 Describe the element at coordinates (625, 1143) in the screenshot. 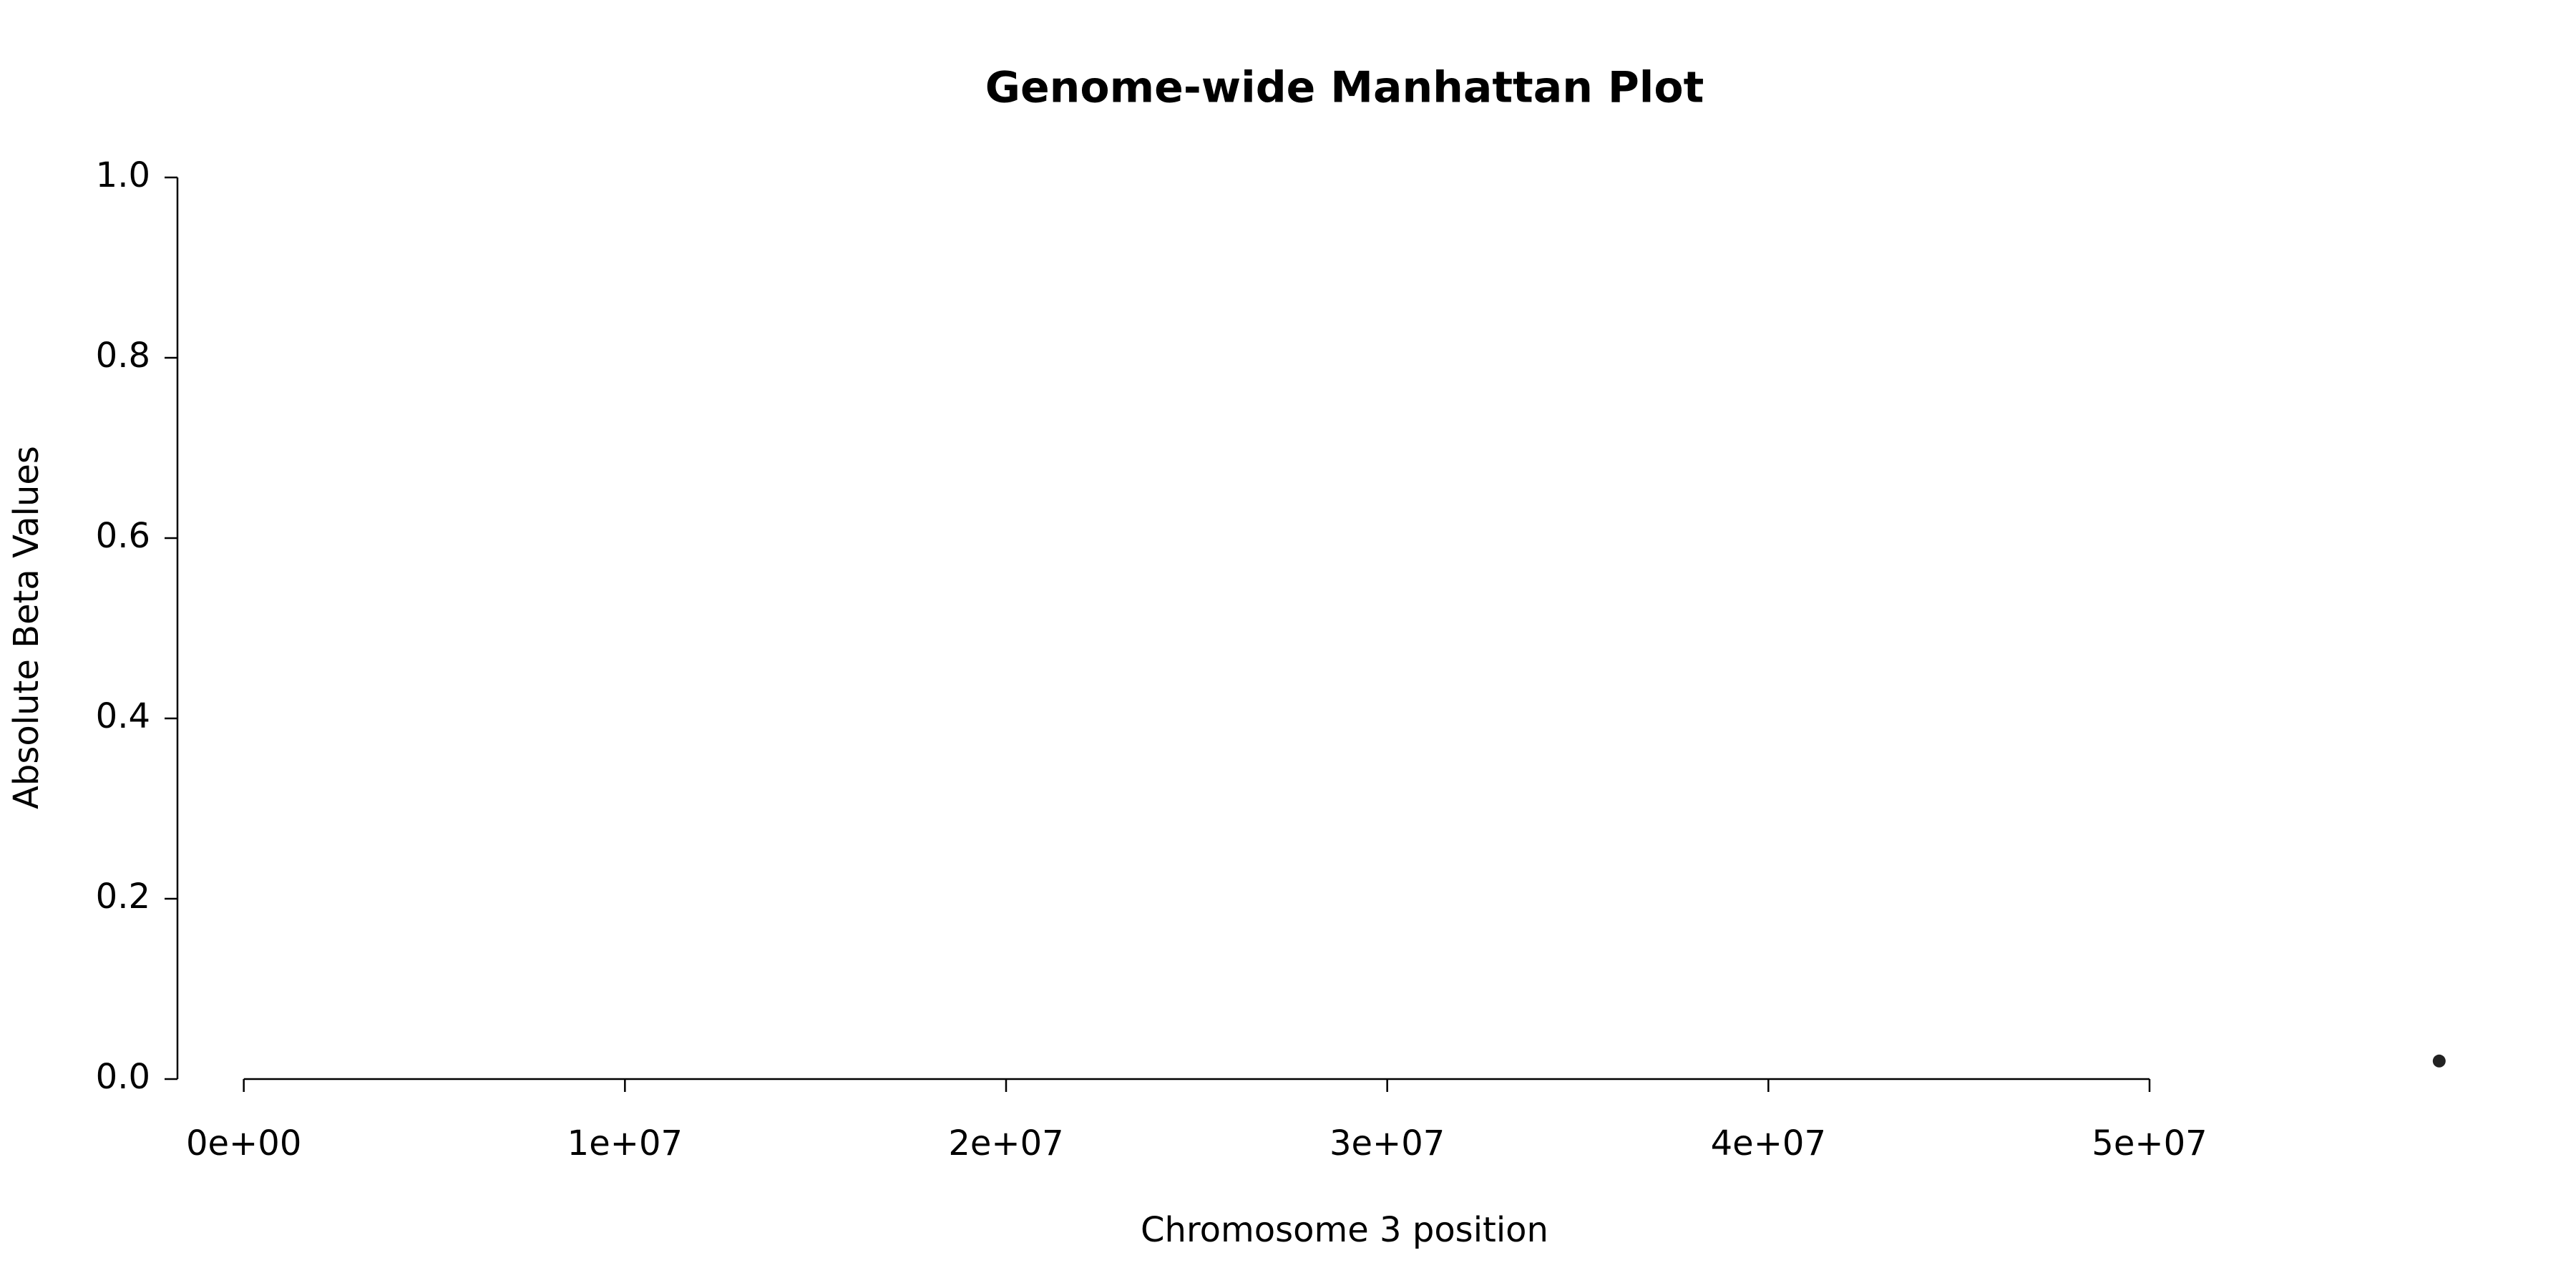

I see `x-tick-label: 1e+07` at that location.